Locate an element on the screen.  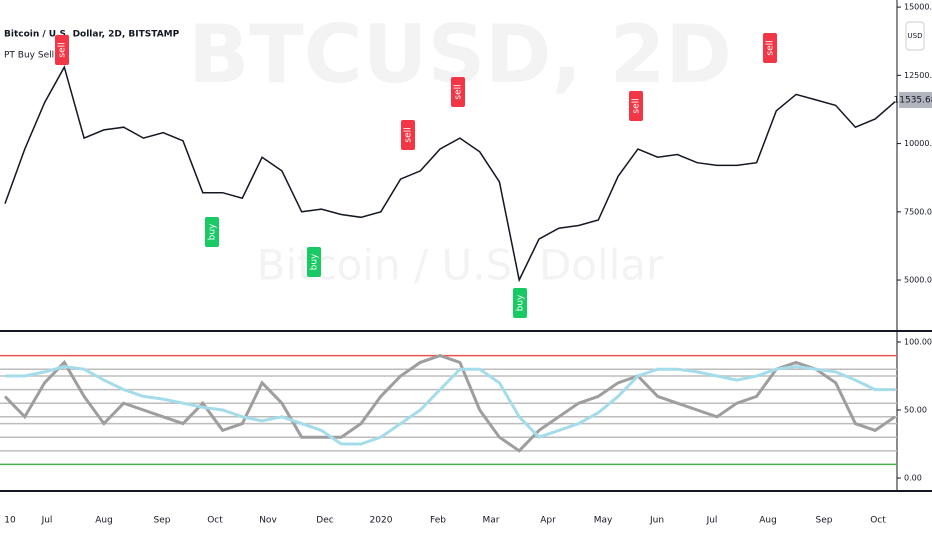
y-tick-label: 50.00 is located at coordinates (915, 410).